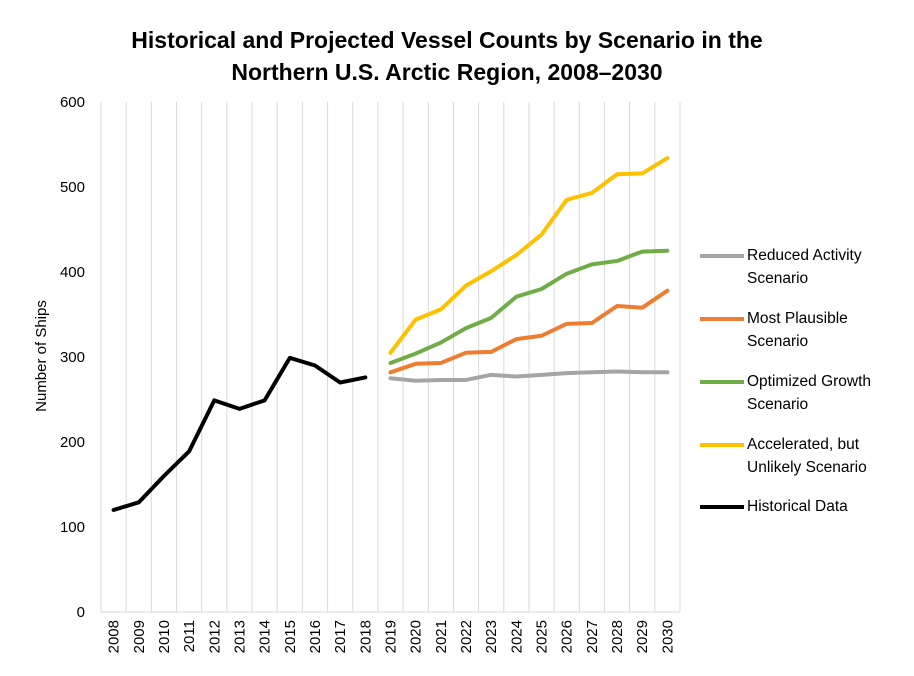 This screenshot has height=676, width=914. I want to click on y-tick-label: 100, so click(72, 527).